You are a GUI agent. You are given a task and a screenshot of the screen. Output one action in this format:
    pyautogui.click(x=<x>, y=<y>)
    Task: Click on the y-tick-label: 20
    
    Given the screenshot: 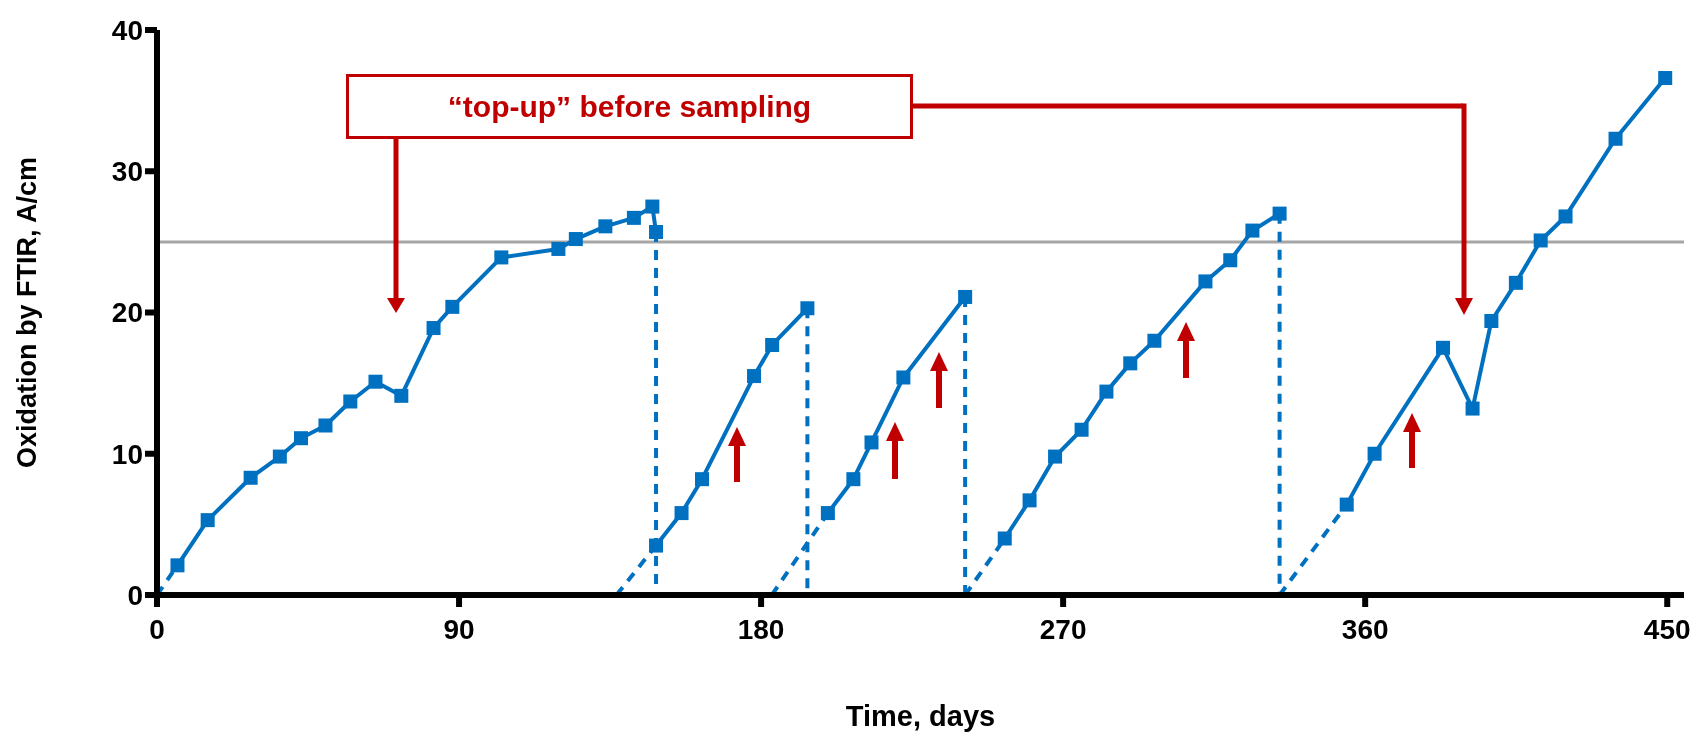 What is the action you would take?
    pyautogui.click(x=127, y=313)
    